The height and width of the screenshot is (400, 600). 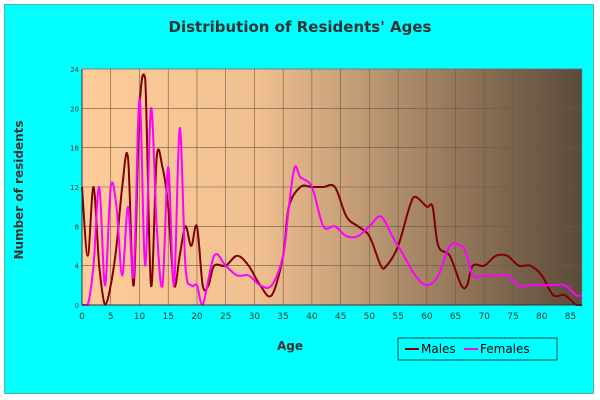 I want to click on x-tick-label: 40, so click(x=312, y=317).